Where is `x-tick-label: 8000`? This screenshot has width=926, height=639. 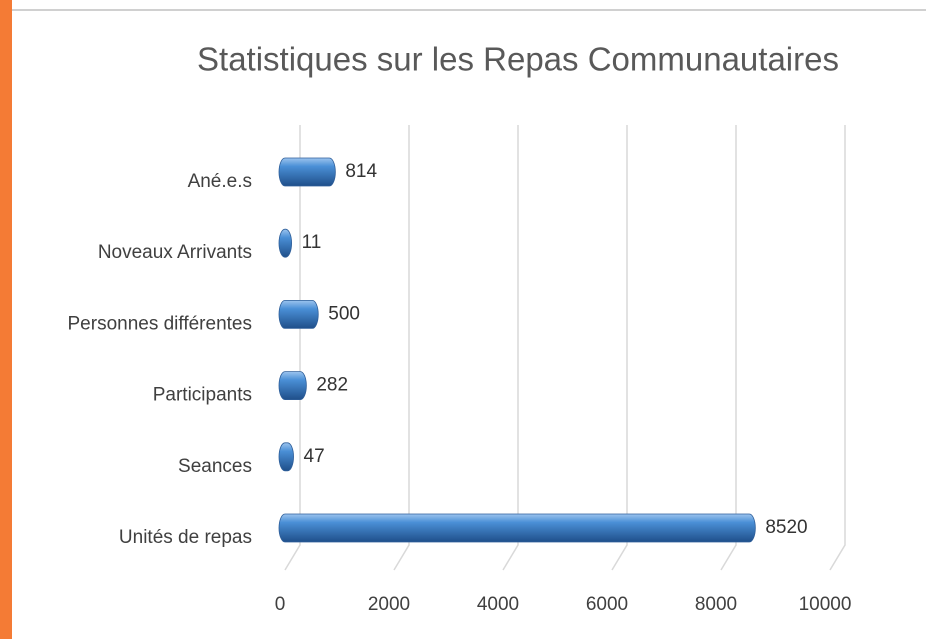 x-tick-label: 8000 is located at coordinates (716, 604).